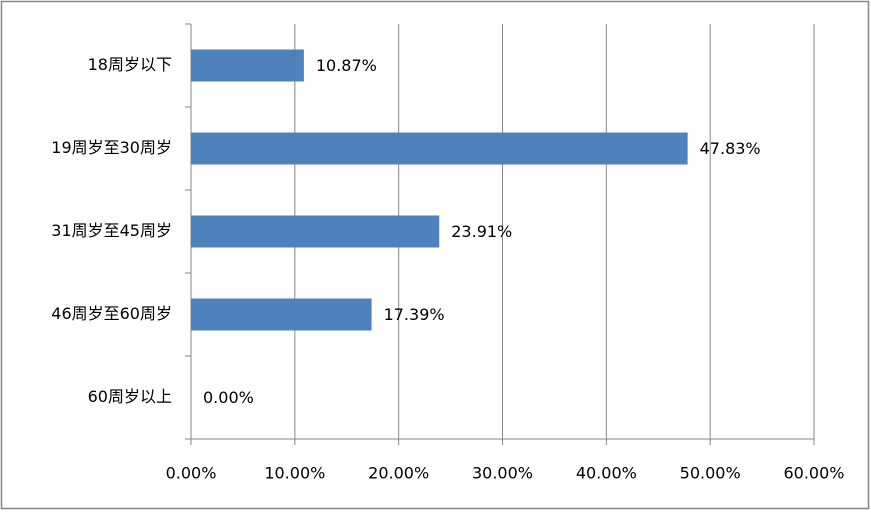 Image resolution: width=871 pixels, height=515 pixels. Describe the element at coordinates (111, 147) in the screenshot. I see `y-tick-label: 19周岁至30周岁` at that location.